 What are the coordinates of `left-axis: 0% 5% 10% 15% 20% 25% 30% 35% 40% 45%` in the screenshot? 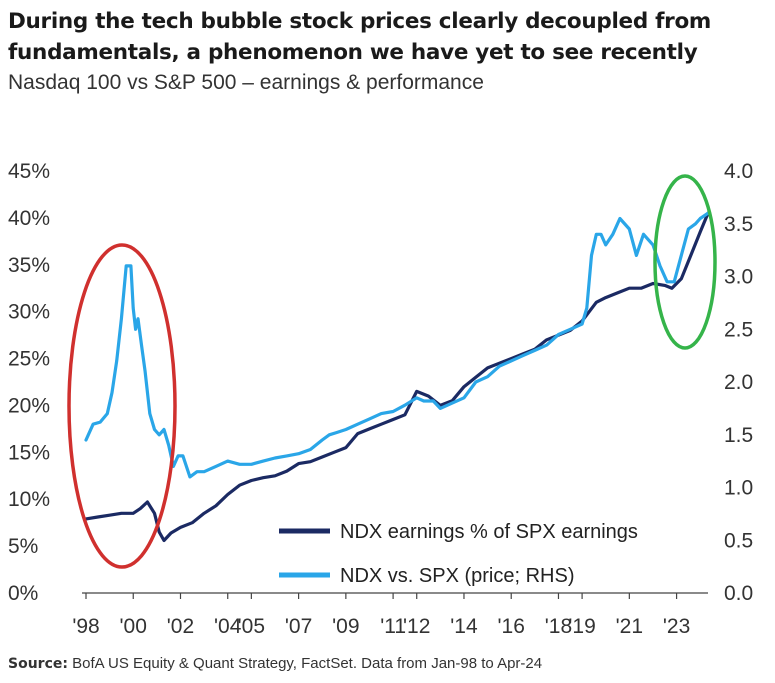 It's located at (29, 382).